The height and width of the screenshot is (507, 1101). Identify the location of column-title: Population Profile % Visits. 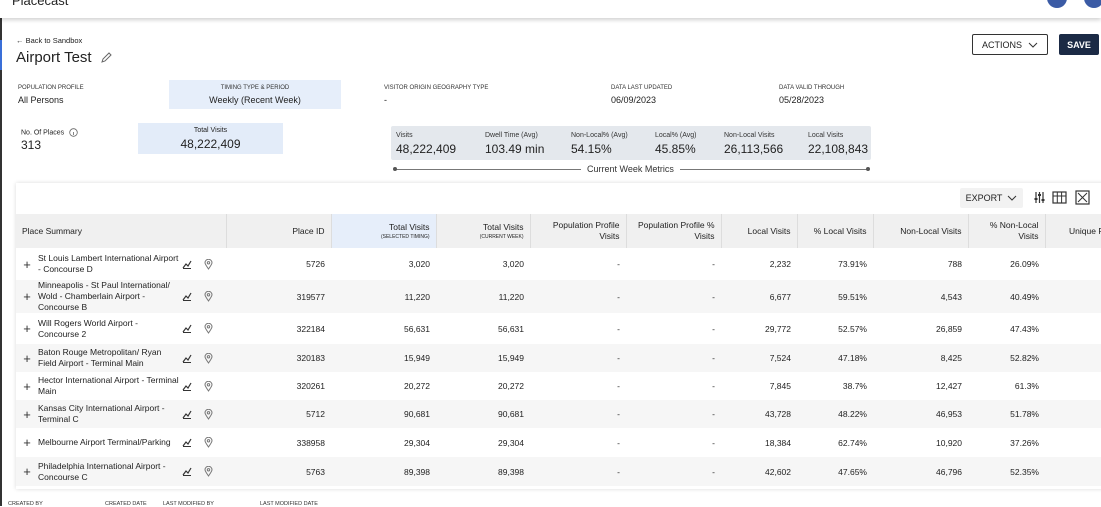
(676, 230).